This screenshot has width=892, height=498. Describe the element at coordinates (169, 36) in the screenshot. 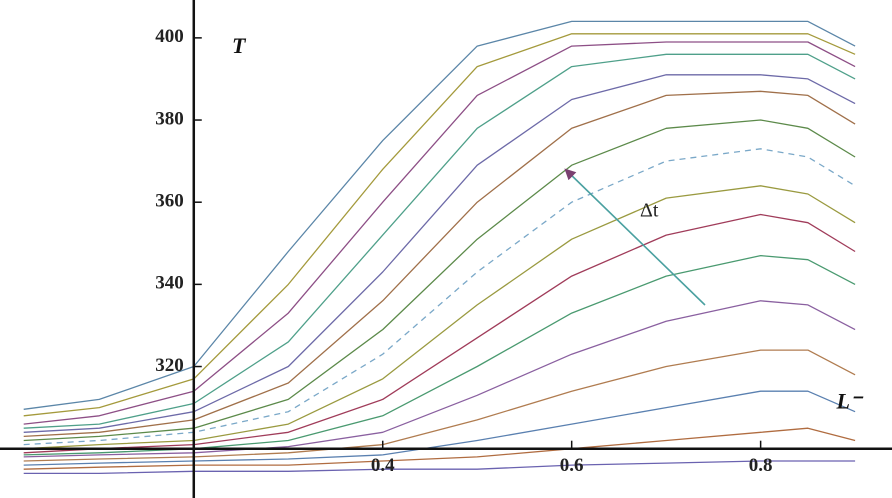

I see `y-tick-label: 400` at that location.